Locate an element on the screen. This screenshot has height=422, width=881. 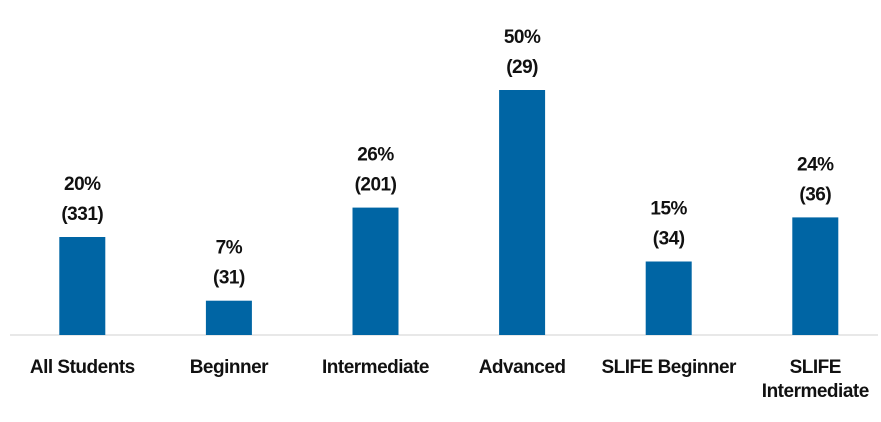
value-label: 20% is located at coordinates (82, 184).